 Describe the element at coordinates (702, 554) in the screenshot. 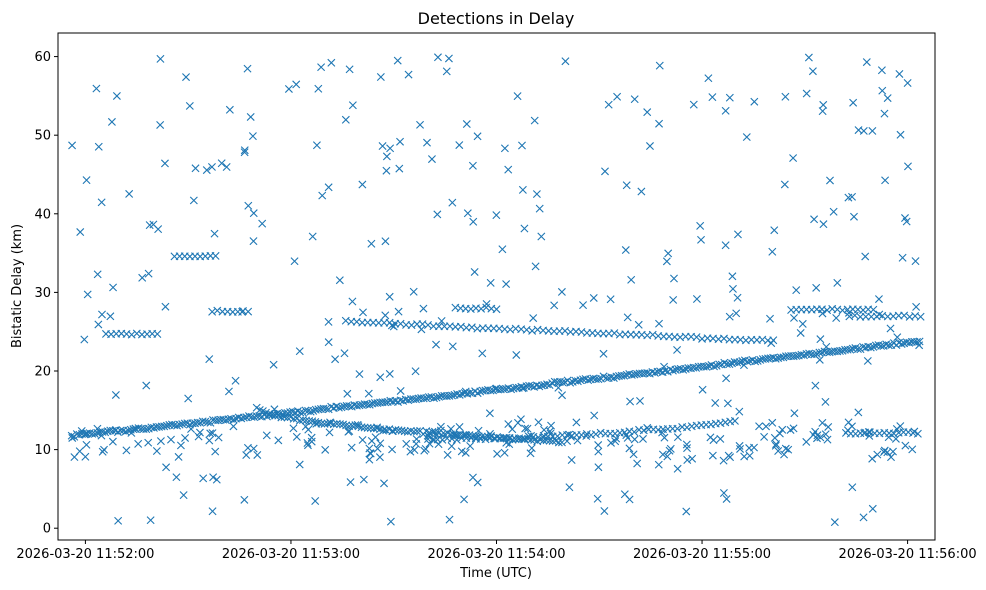

I see `x-tick-label: 2026-03-20 11:55:00` at that location.